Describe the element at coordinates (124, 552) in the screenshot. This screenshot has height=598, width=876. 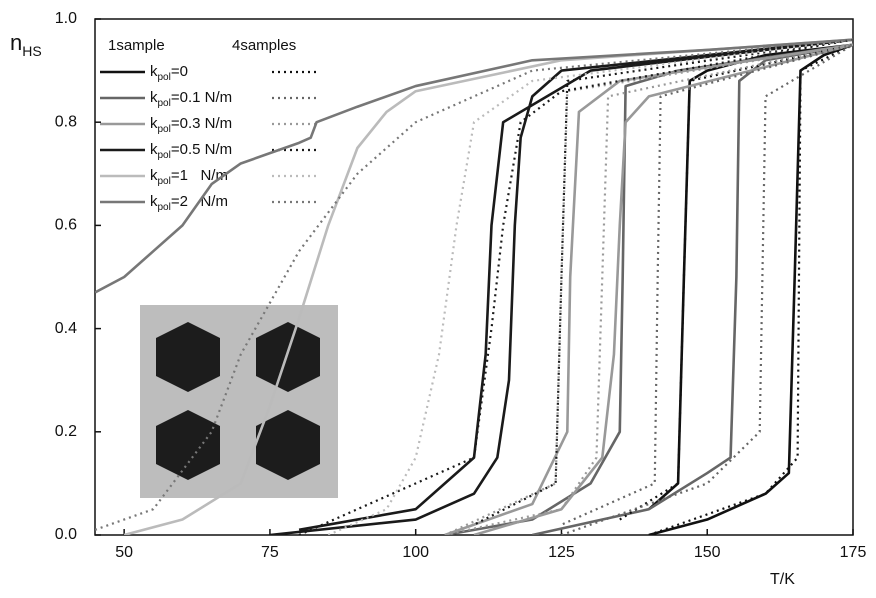
I see `x-tick-label: 50` at that location.